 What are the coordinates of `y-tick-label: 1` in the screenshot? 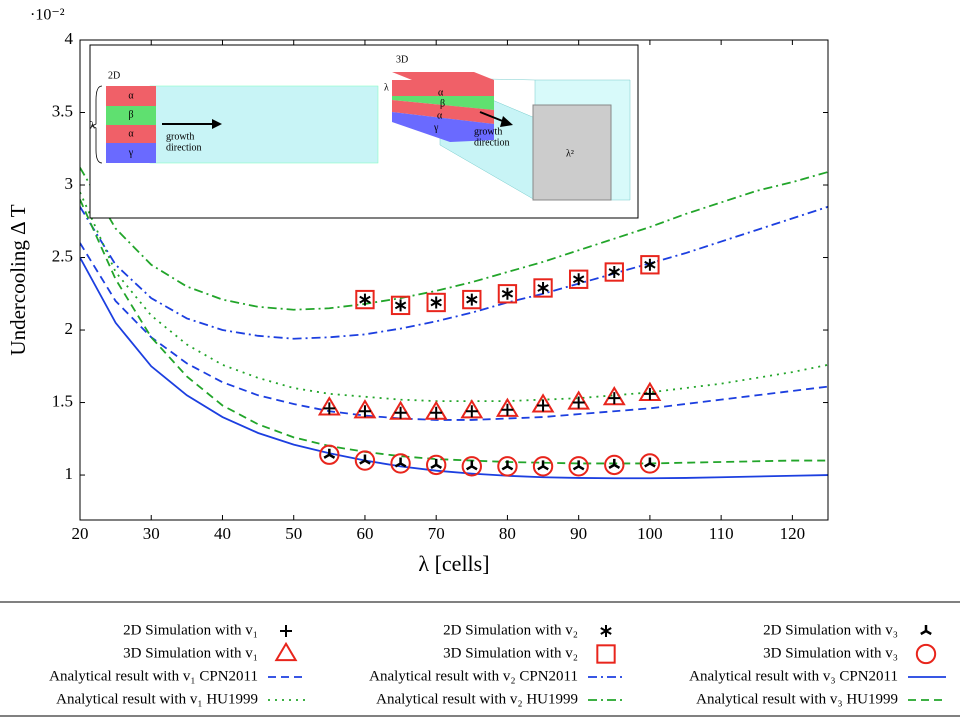 It's located at (69, 473).